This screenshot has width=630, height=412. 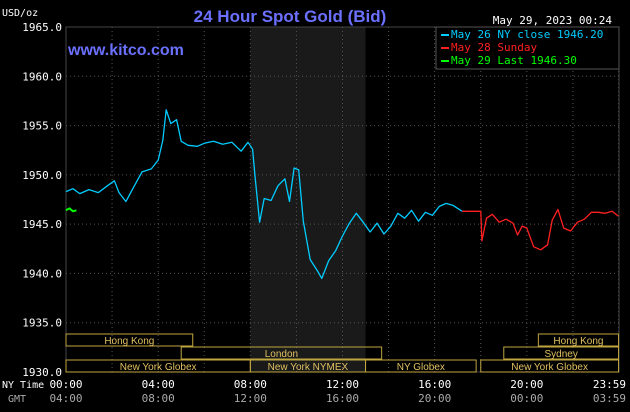 I want to click on unit-label: USD/oz, so click(x=20, y=13).